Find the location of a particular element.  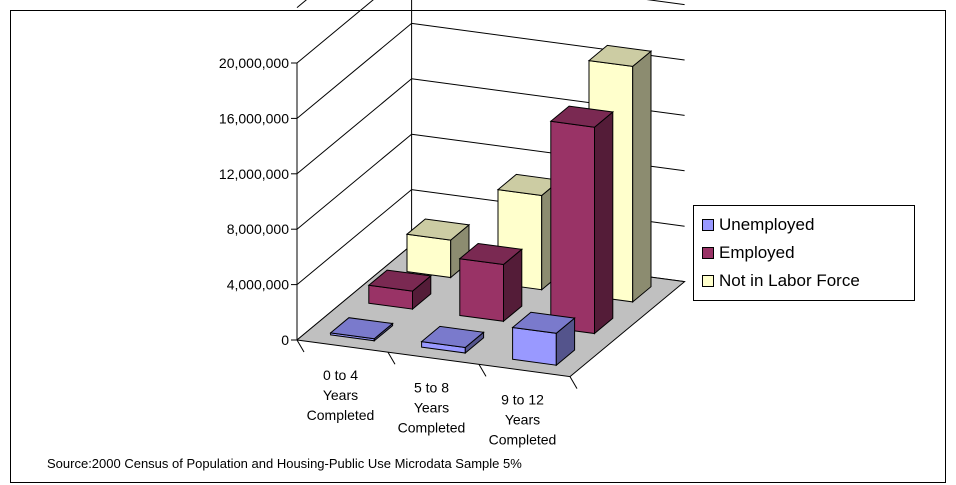

legend-item: Unemployed is located at coordinates (808, 225).